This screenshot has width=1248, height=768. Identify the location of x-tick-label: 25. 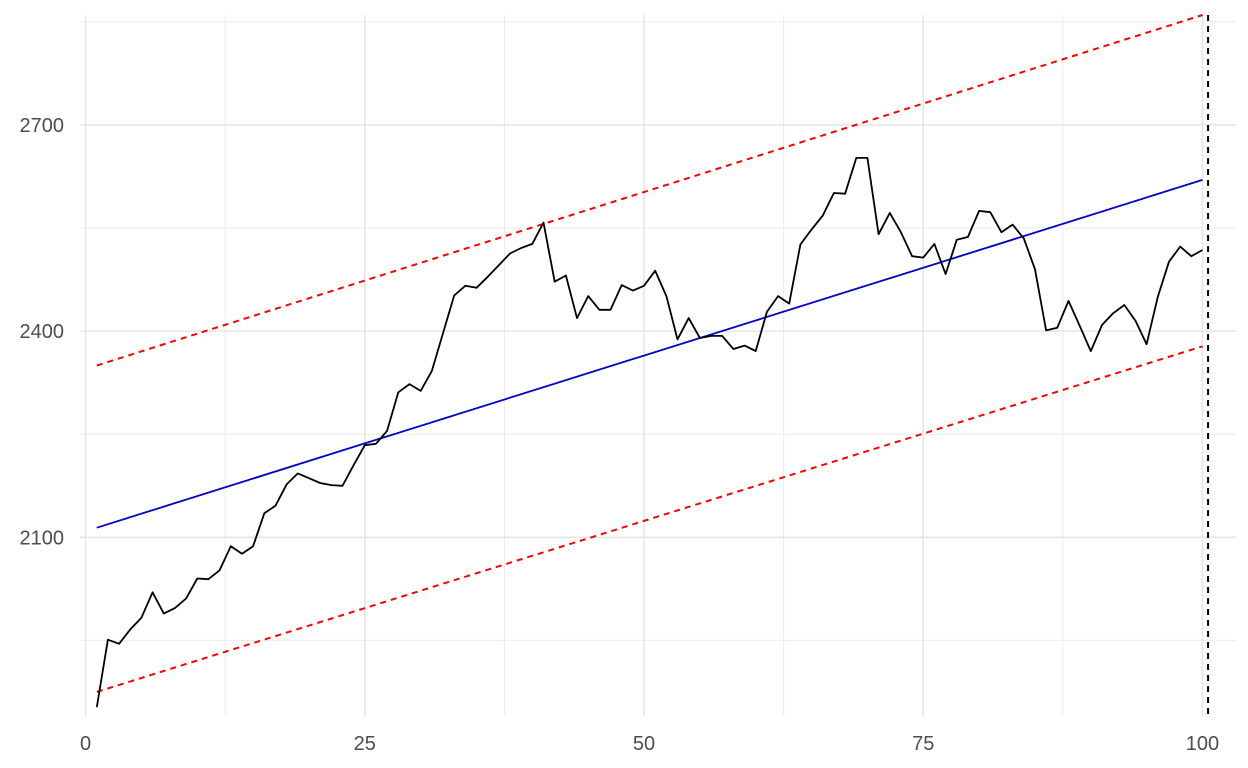
(365, 744).